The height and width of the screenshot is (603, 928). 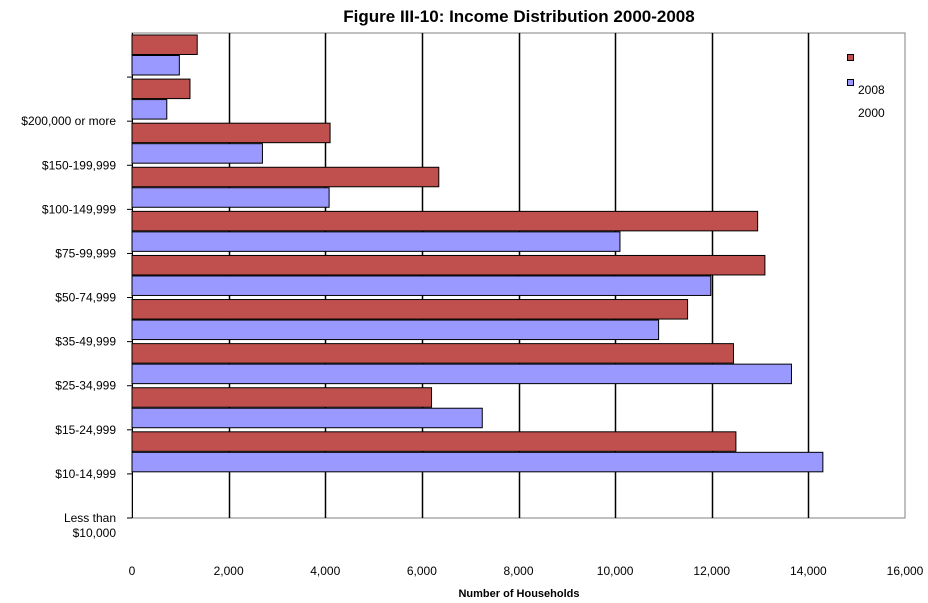 I want to click on legend-swatch-2008, so click(x=850, y=57).